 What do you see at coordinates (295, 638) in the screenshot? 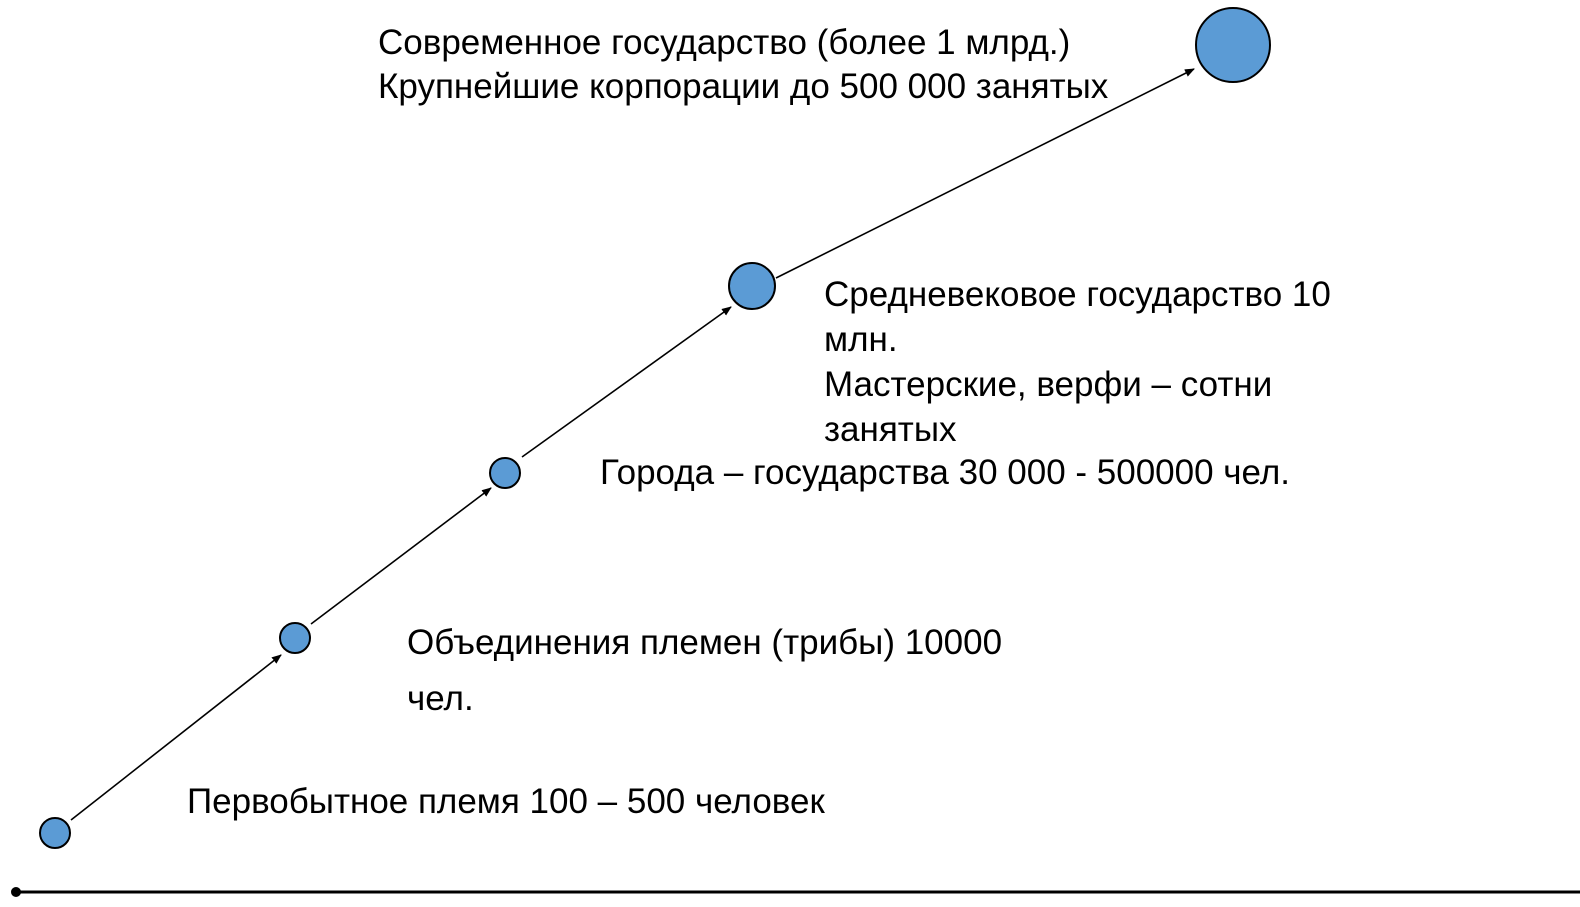
I see `node-union` at bounding box center [295, 638].